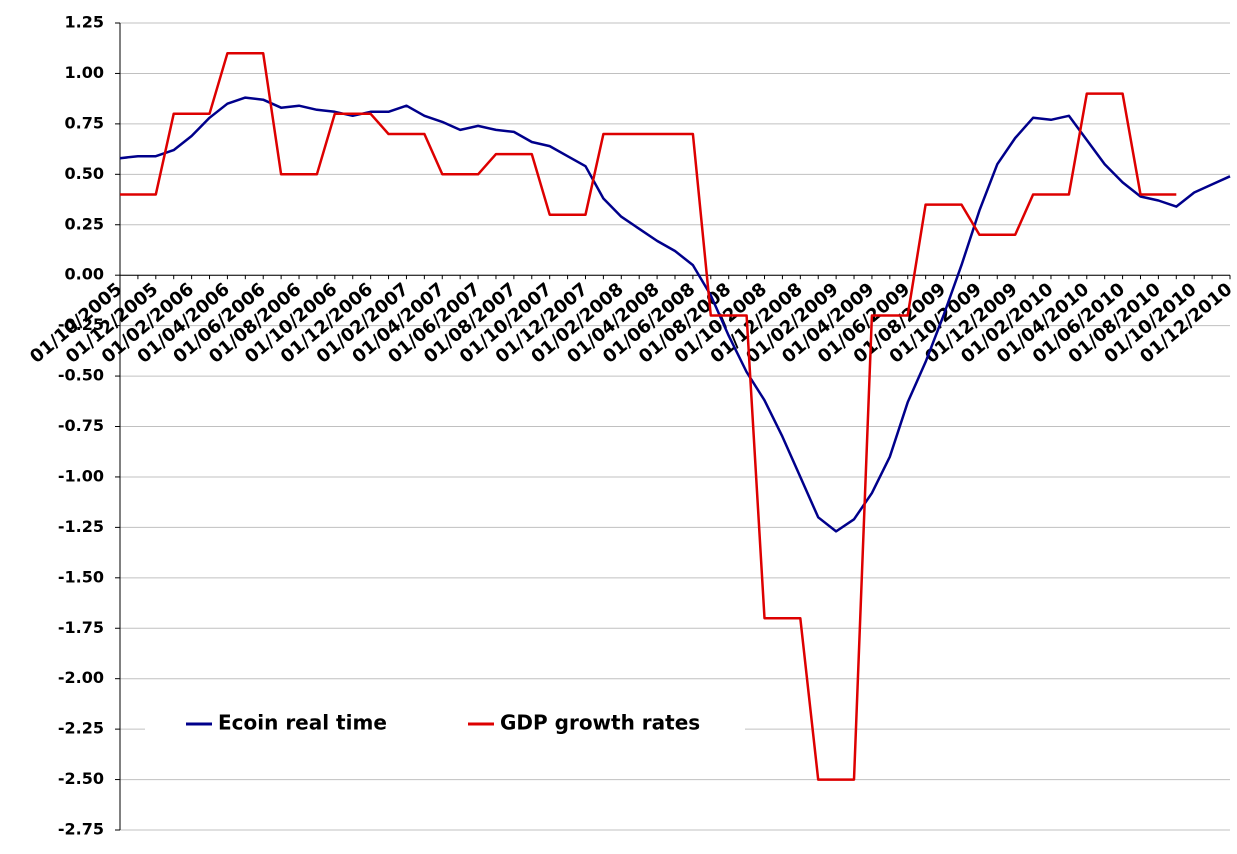 The height and width of the screenshot is (854, 1237). What do you see at coordinates (81, 526) in the screenshot?
I see `y-tick-label: -1.25` at bounding box center [81, 526].